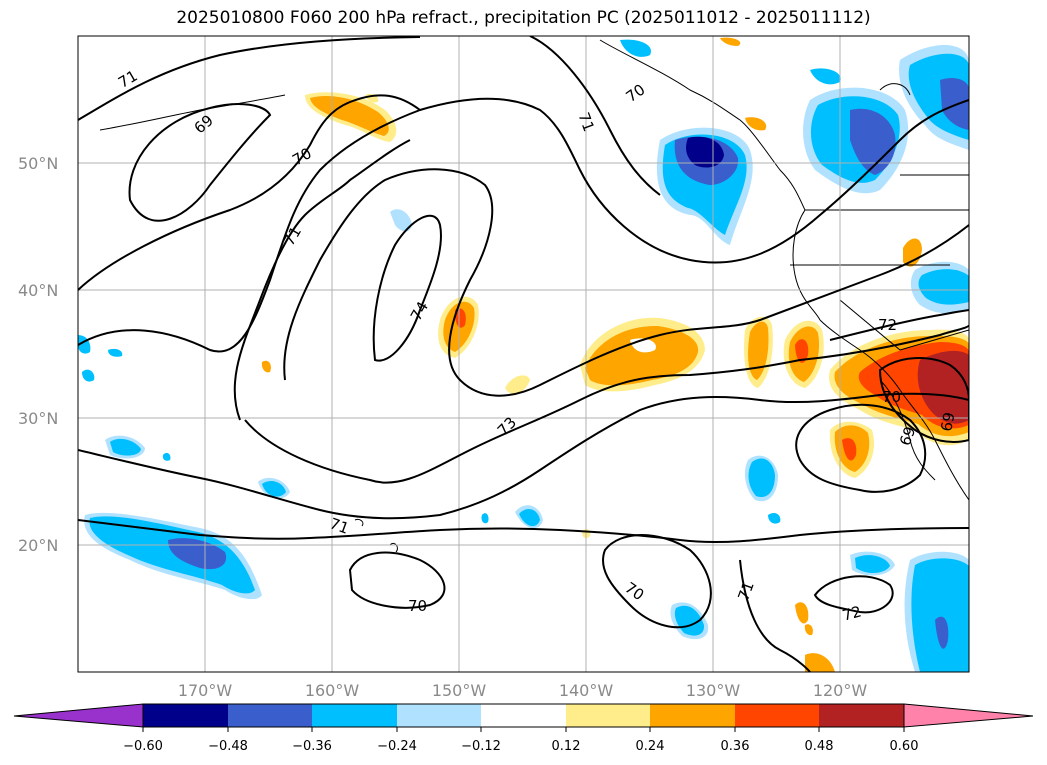 This screenshot has height=765, width=1047. I want to click on contour-71-north, so click(249, 78).